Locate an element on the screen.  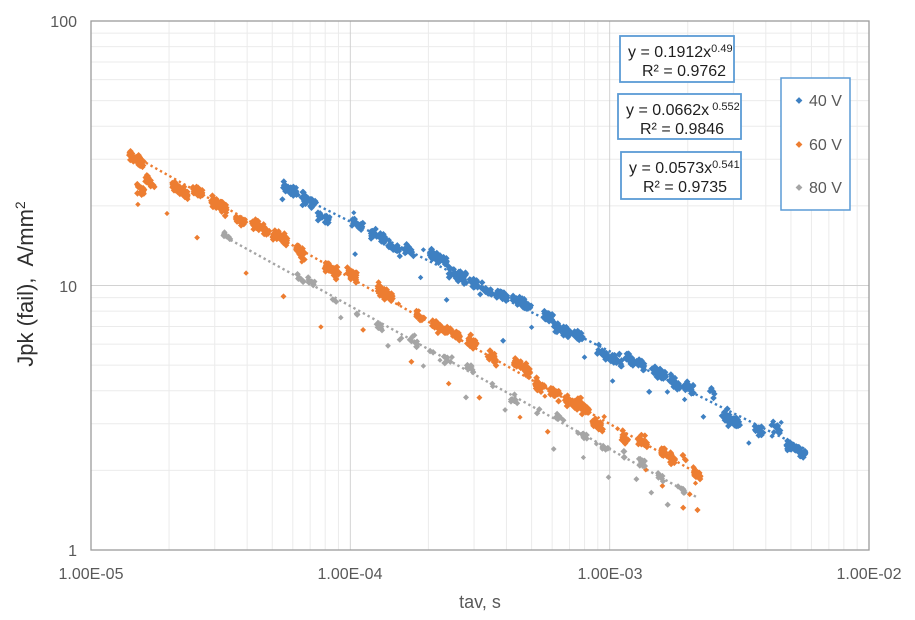
svg-text: 1.00E-03 is located at coordinates (610, 574).